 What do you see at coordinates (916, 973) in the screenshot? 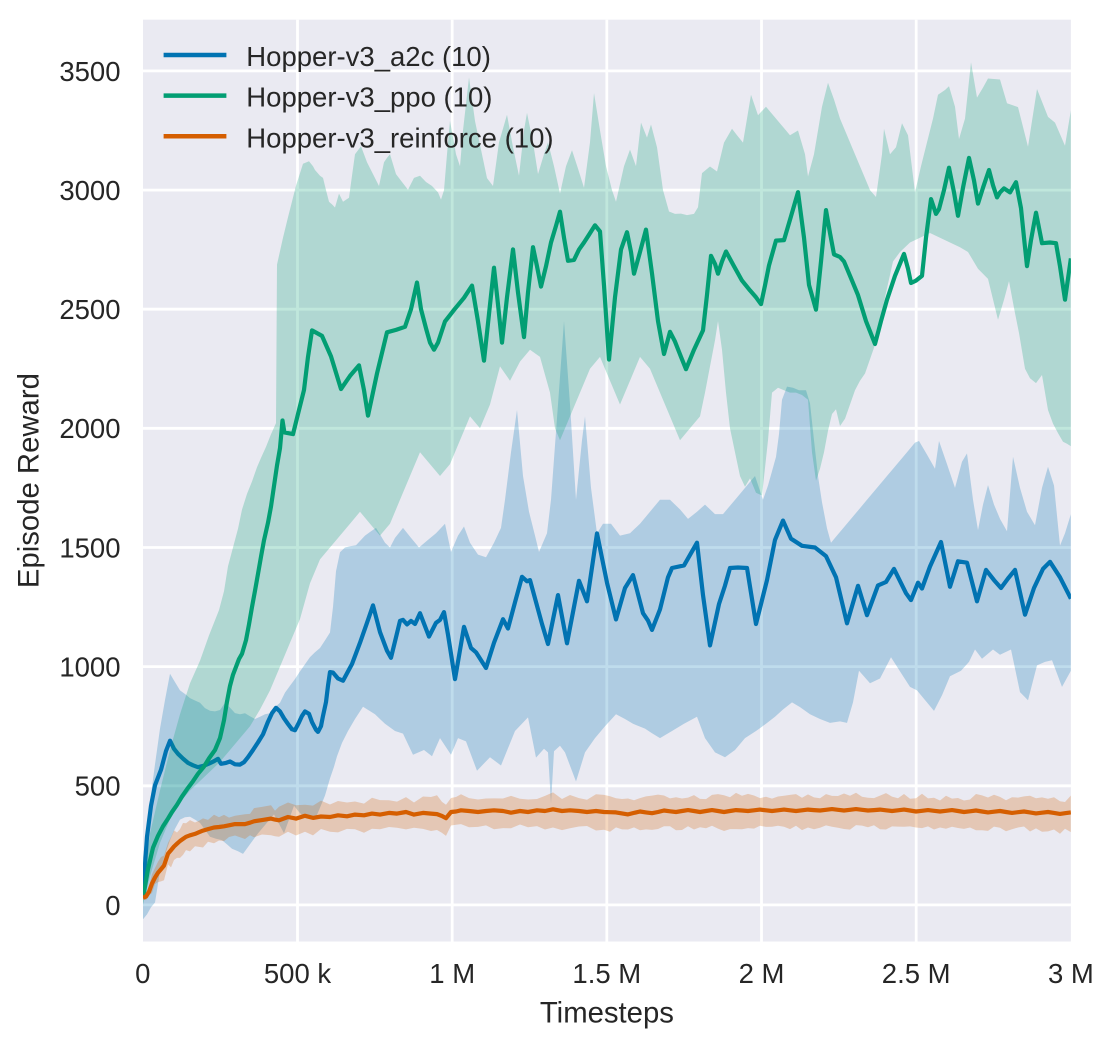
I see `svg-text: 2.5 M` at bounding box center [916, 973].